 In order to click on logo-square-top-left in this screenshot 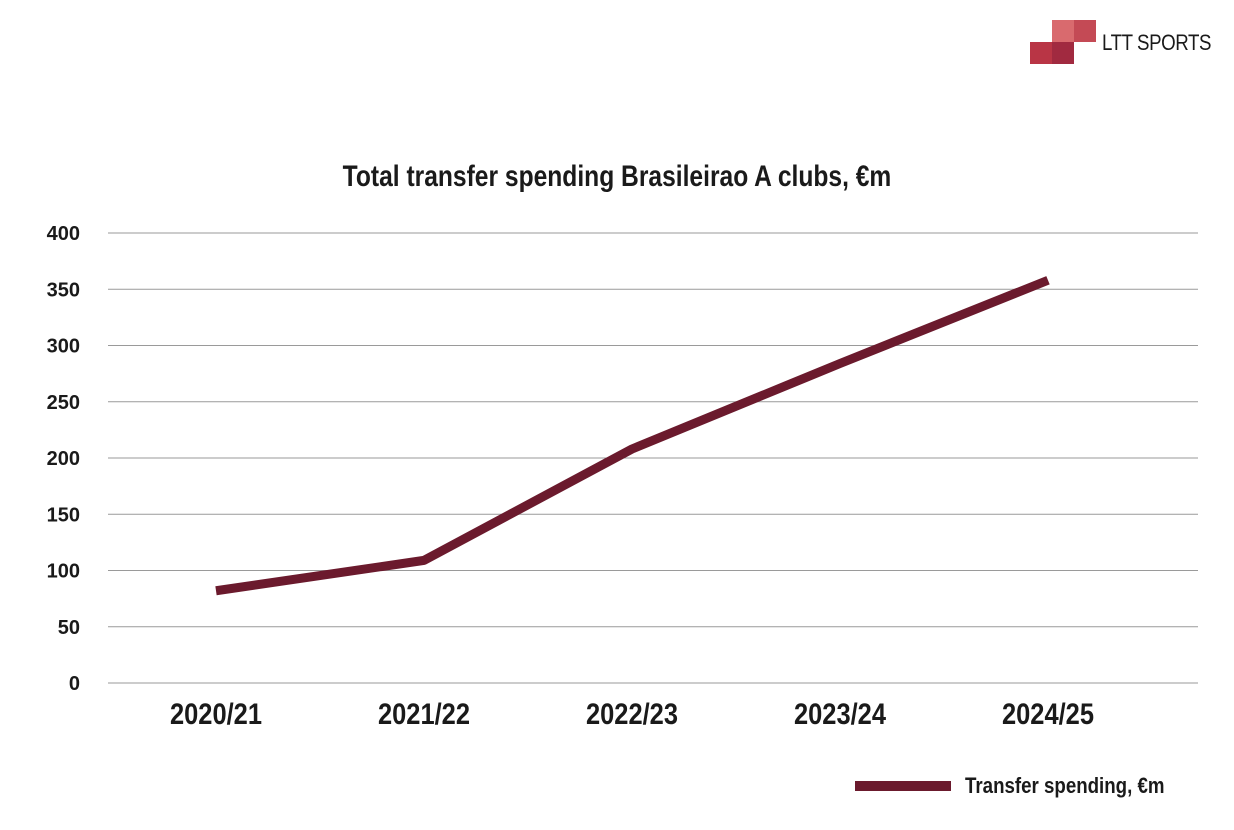, I will do `click(1063, 31)`.